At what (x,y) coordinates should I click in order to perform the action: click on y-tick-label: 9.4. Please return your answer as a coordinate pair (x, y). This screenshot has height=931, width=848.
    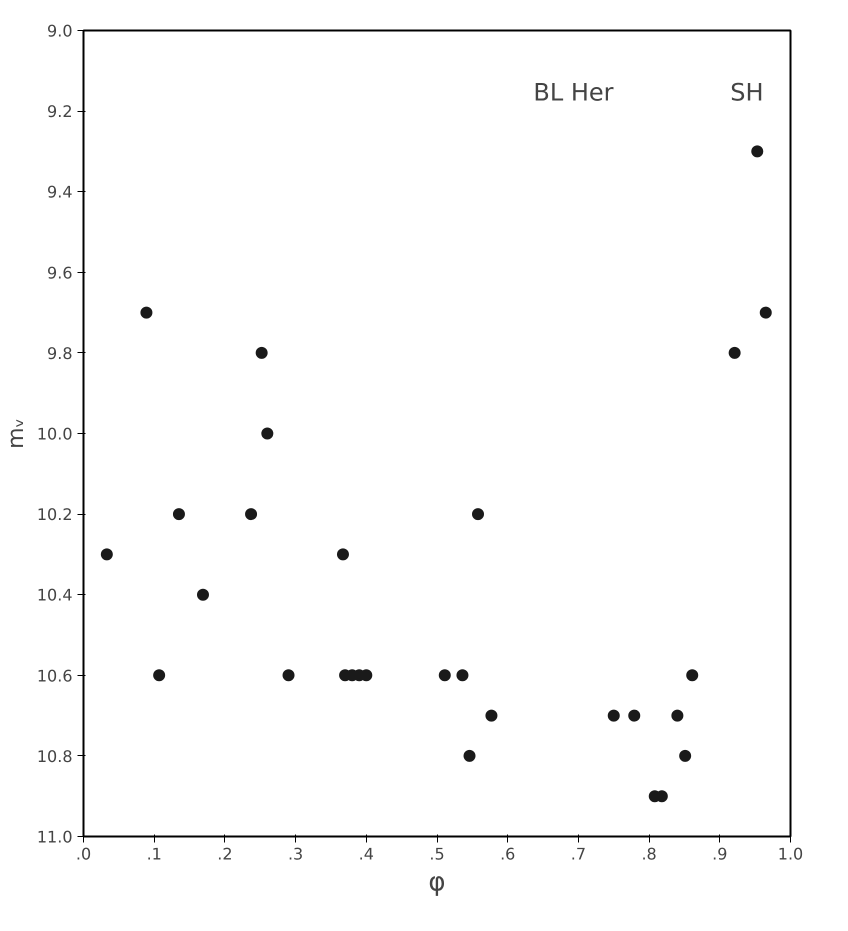
    Looking at the image, I should click on (60, 192).